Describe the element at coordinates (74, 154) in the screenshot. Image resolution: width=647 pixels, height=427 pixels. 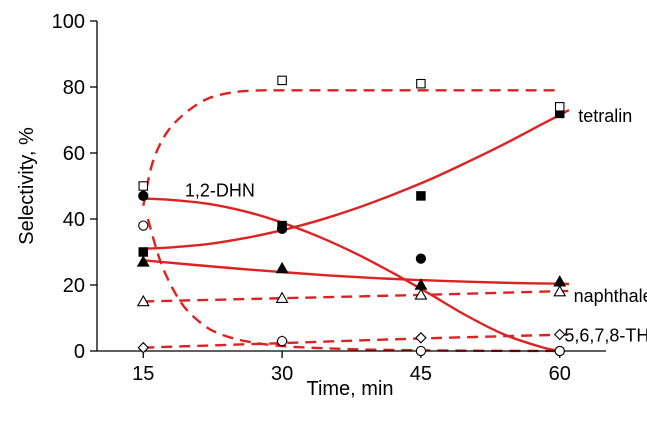
I see `y-tick-label: 60` at that location.